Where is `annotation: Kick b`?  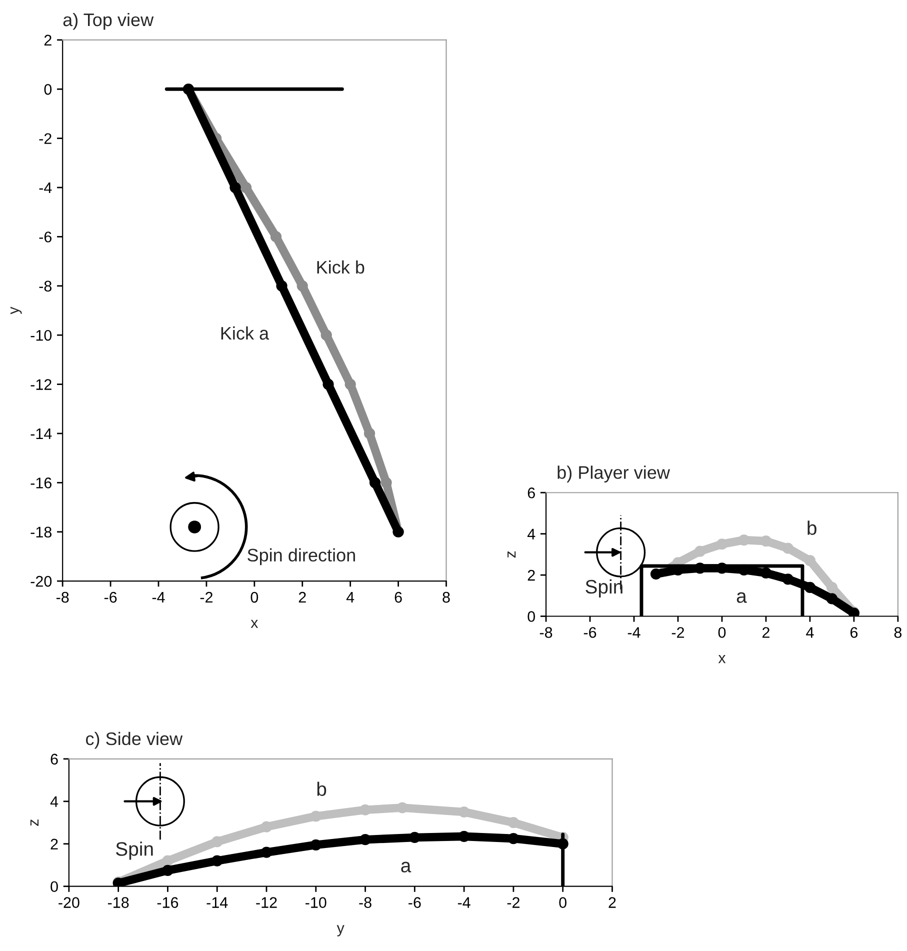
annotation: Kick b is located at coordinates (340, 267).